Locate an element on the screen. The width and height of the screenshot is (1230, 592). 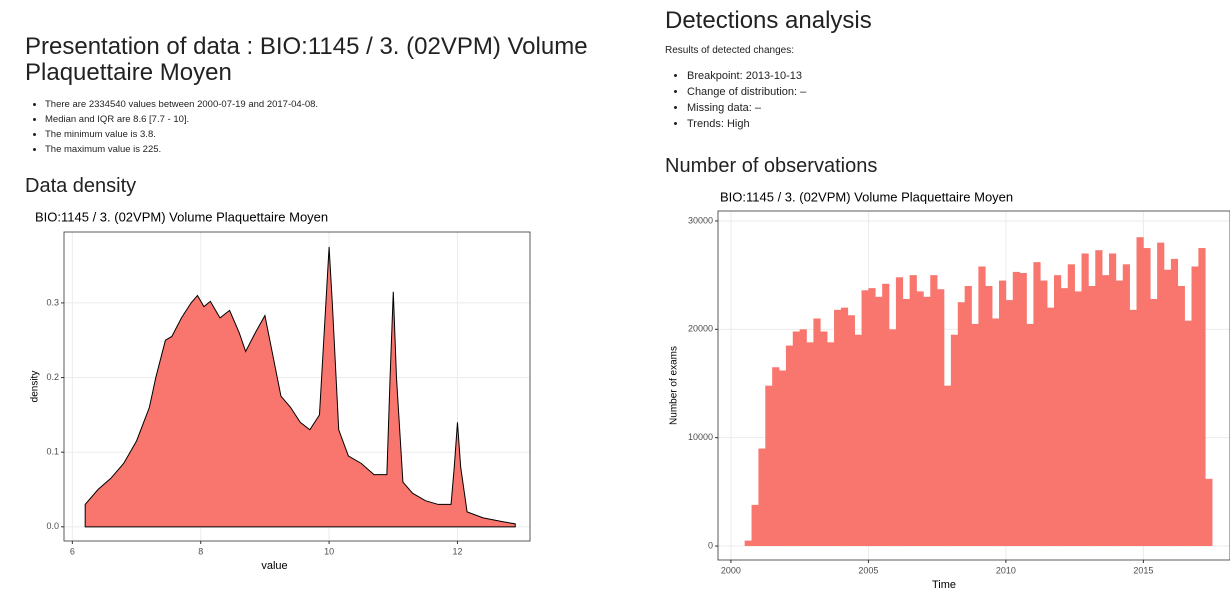
detection-item: Trends: High is located at coordinates (746, 124).